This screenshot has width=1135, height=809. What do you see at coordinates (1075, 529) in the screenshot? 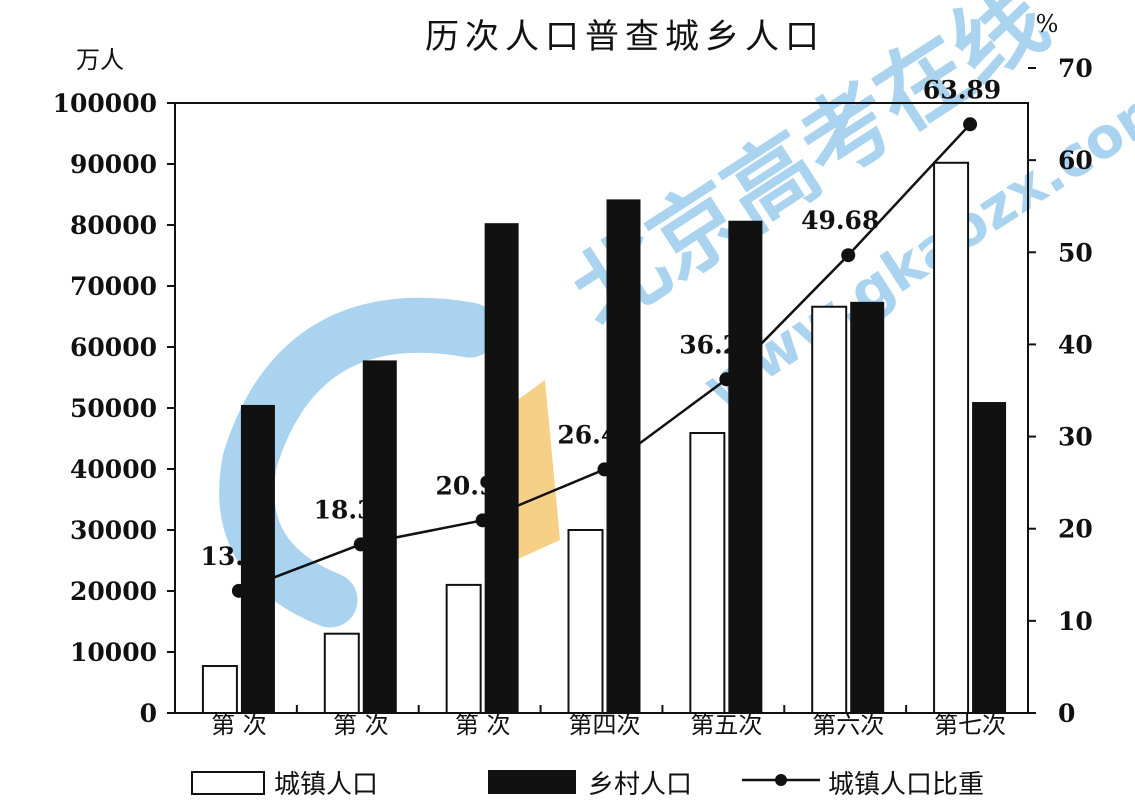
I see `right-tick-label: 20` at bounding box center [1075, 529].